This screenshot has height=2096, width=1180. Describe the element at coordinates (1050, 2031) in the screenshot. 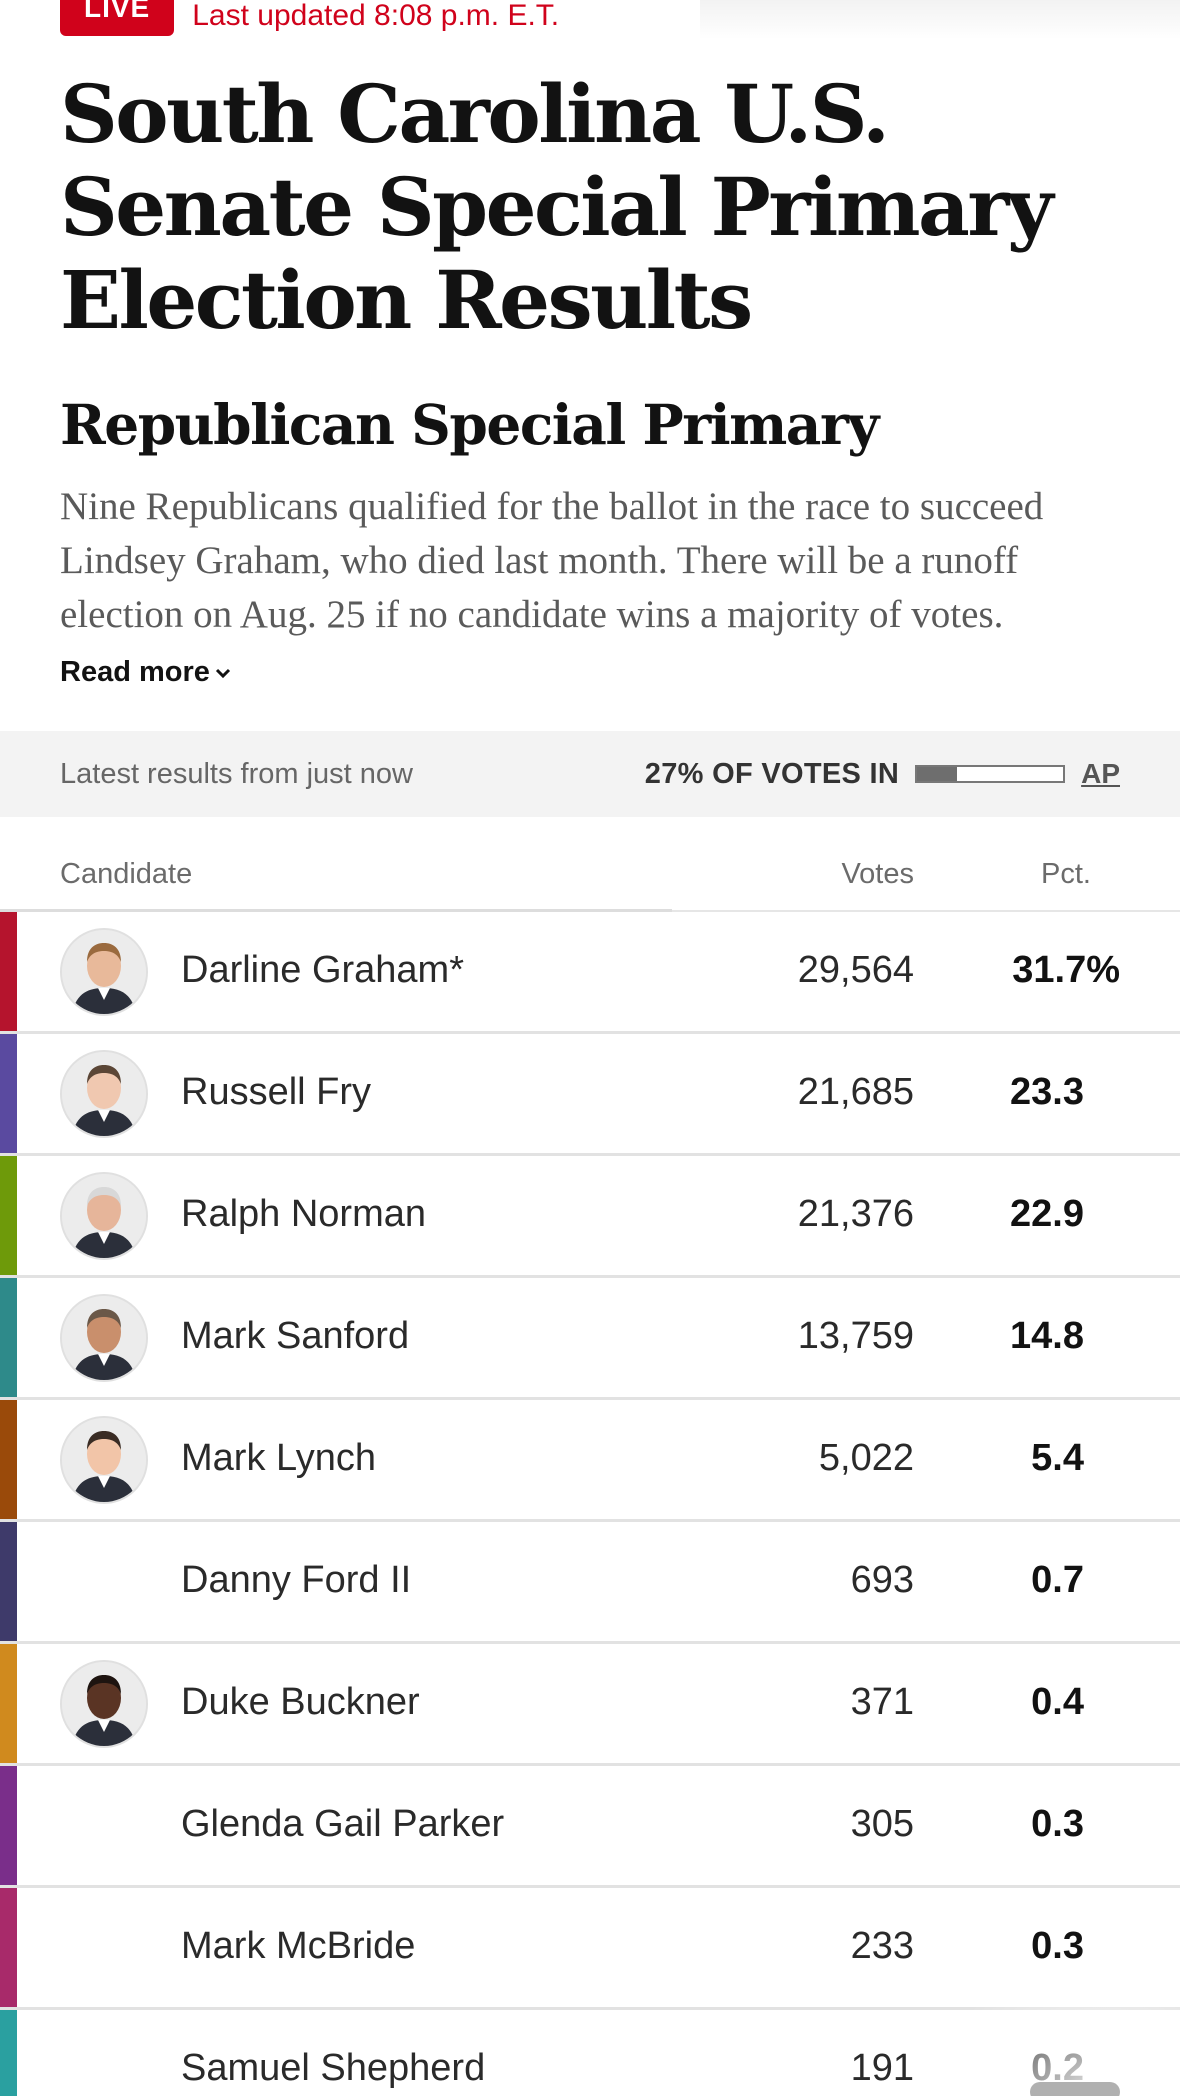

I see `bottom-fade` at that location.